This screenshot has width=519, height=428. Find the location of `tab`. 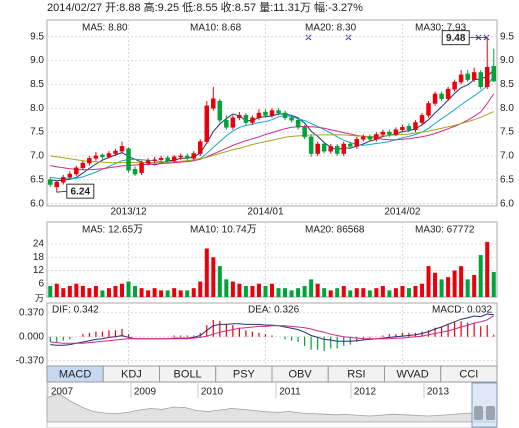

tab is located at coordinates (469, 374).